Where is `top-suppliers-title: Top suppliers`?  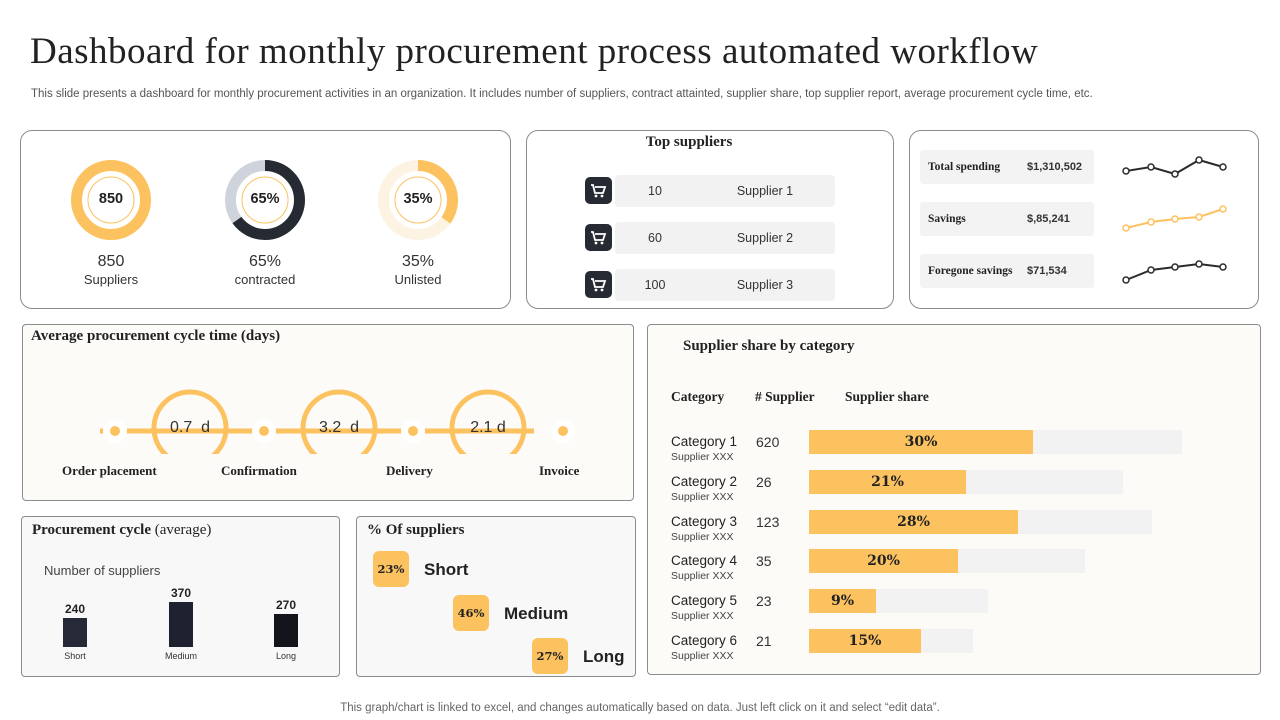 top-suppliers-title: Top suppliers is located at coordinates (689, 142).